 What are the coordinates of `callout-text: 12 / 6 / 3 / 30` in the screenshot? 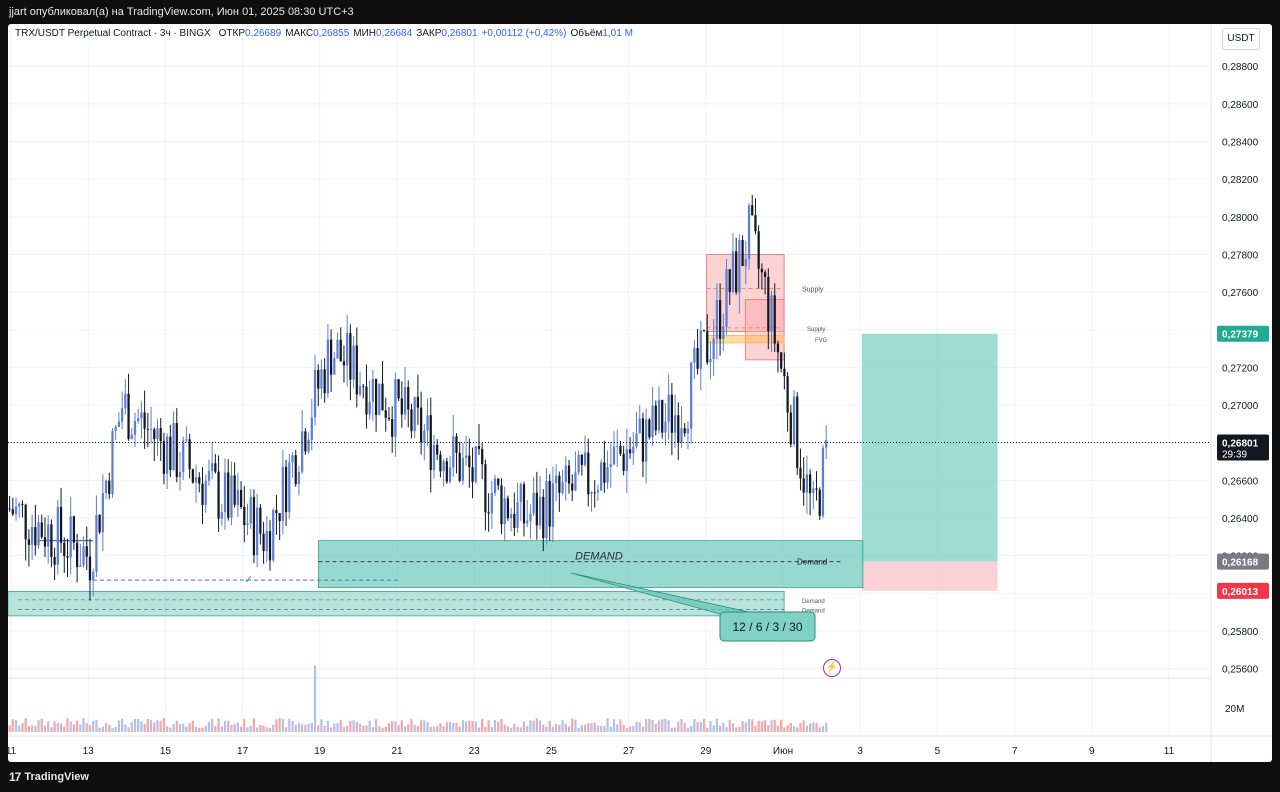 It's located at (767, 627).